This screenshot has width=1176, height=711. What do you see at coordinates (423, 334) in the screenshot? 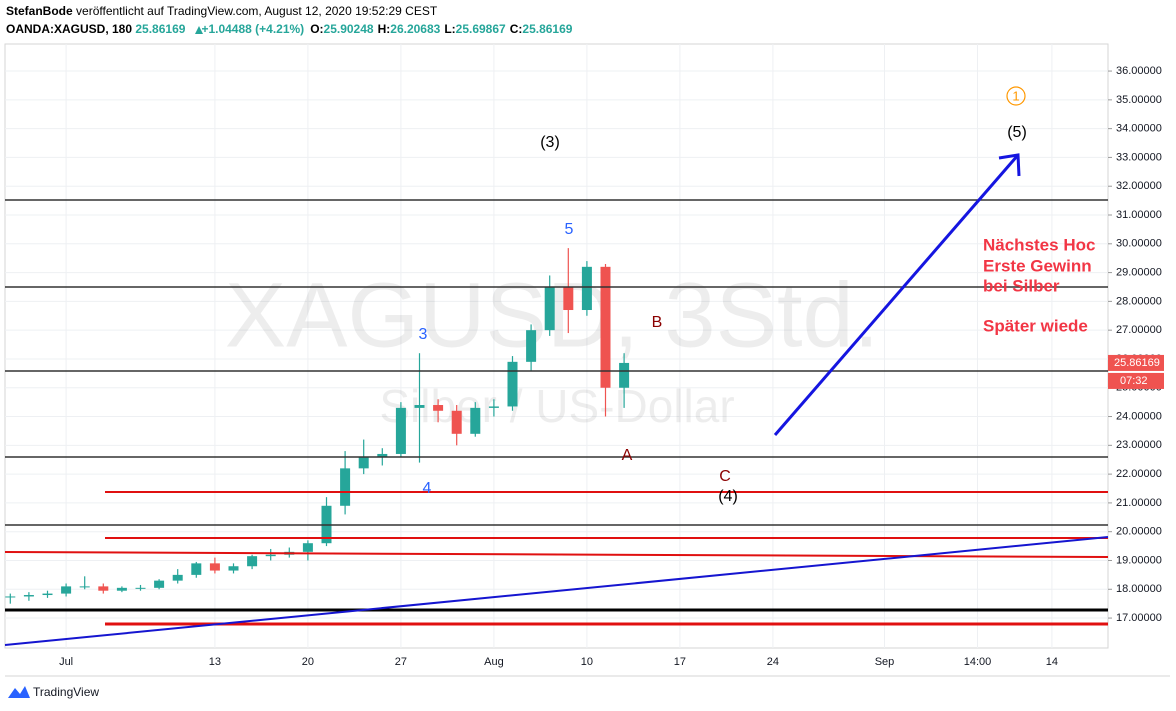
I see `annotation: 3` at bounding box center [423, 334].